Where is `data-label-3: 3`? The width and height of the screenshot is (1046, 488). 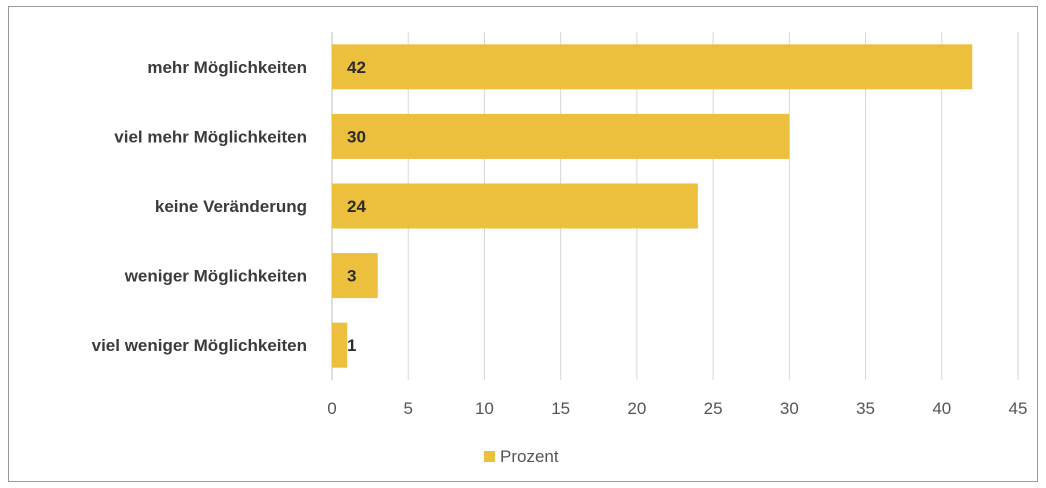
data-label-3: 3 is located at coordinates (351, 276).